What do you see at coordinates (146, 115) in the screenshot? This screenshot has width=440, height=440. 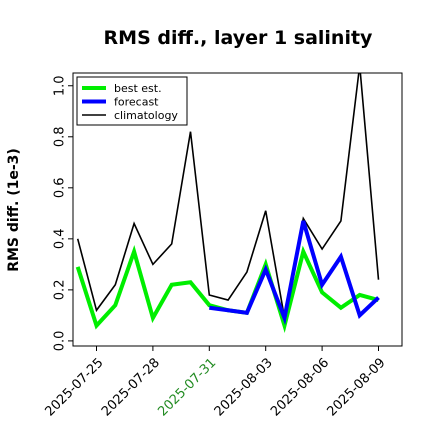 I see `legend-label: climatology` at bounding box center [146, 115].